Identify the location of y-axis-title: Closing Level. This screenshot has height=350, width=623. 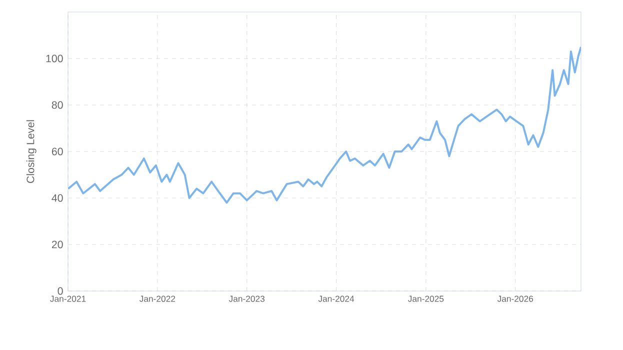
(31, 151).